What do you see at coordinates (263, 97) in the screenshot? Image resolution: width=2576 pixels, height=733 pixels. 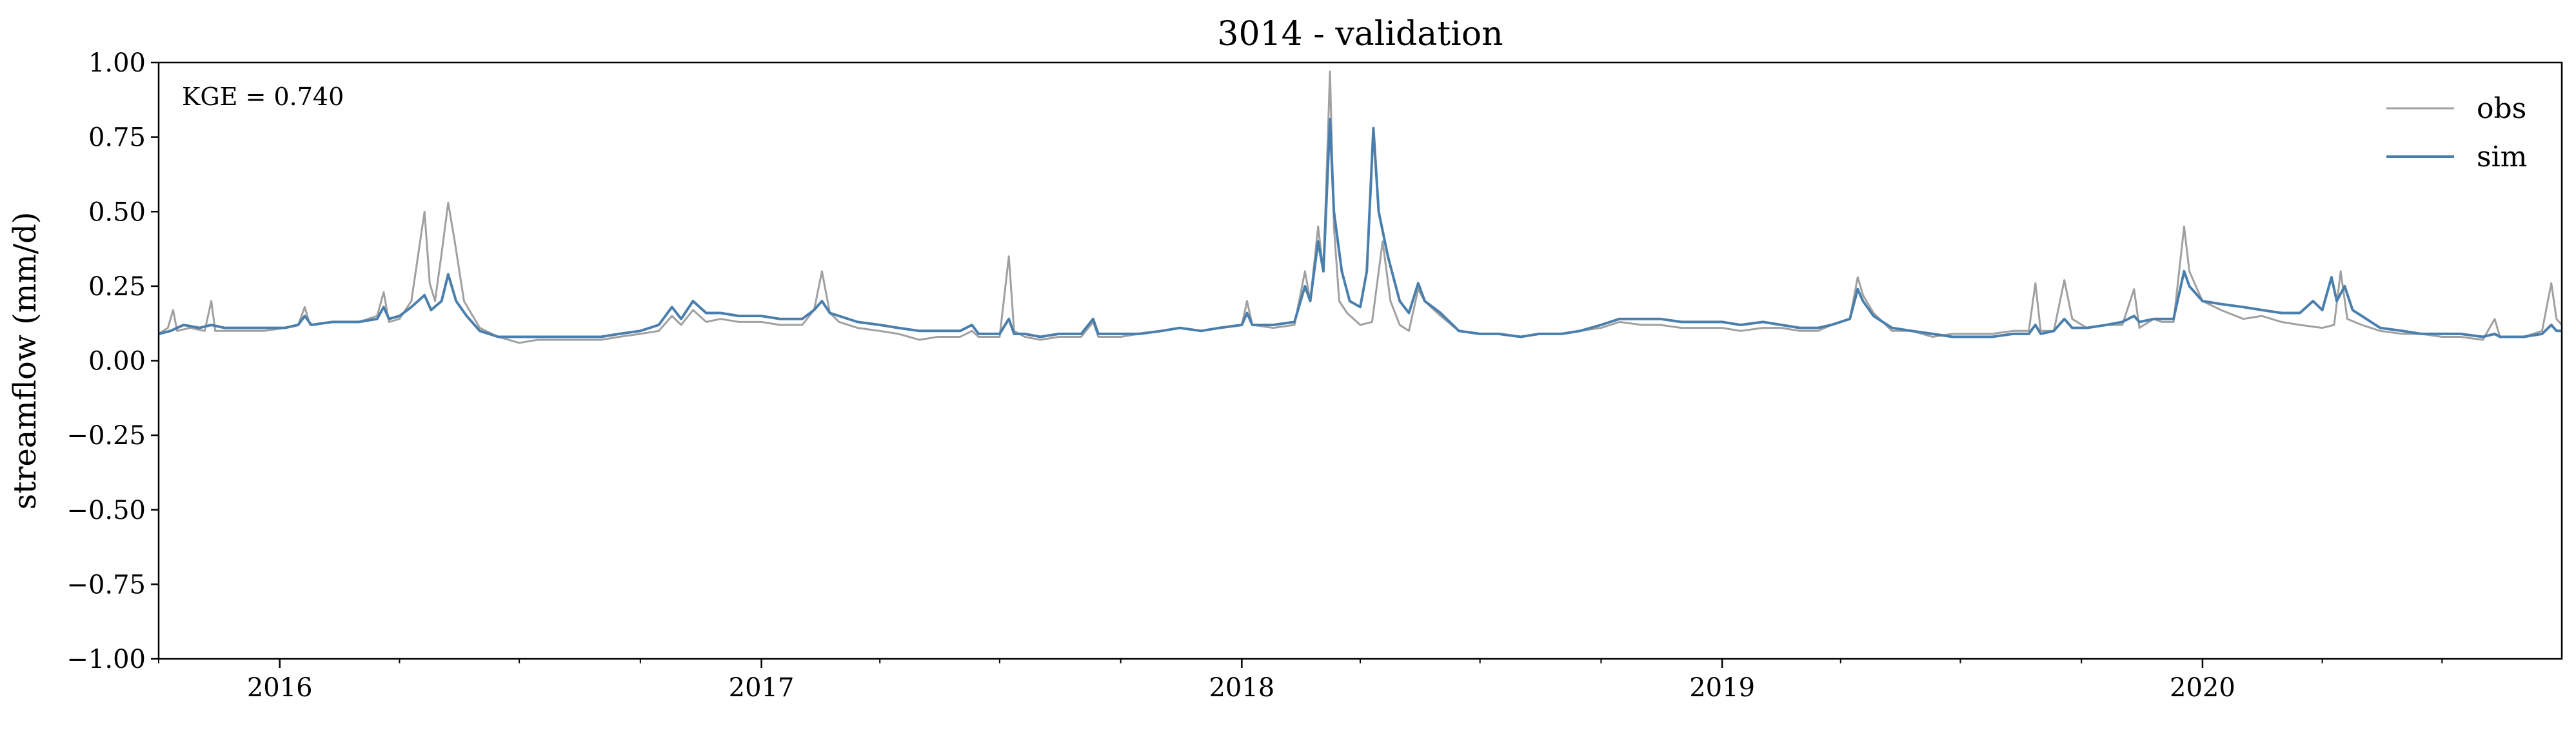 I see `kge-annotation: KGE = 0.740` at bounding box center [263, 97].